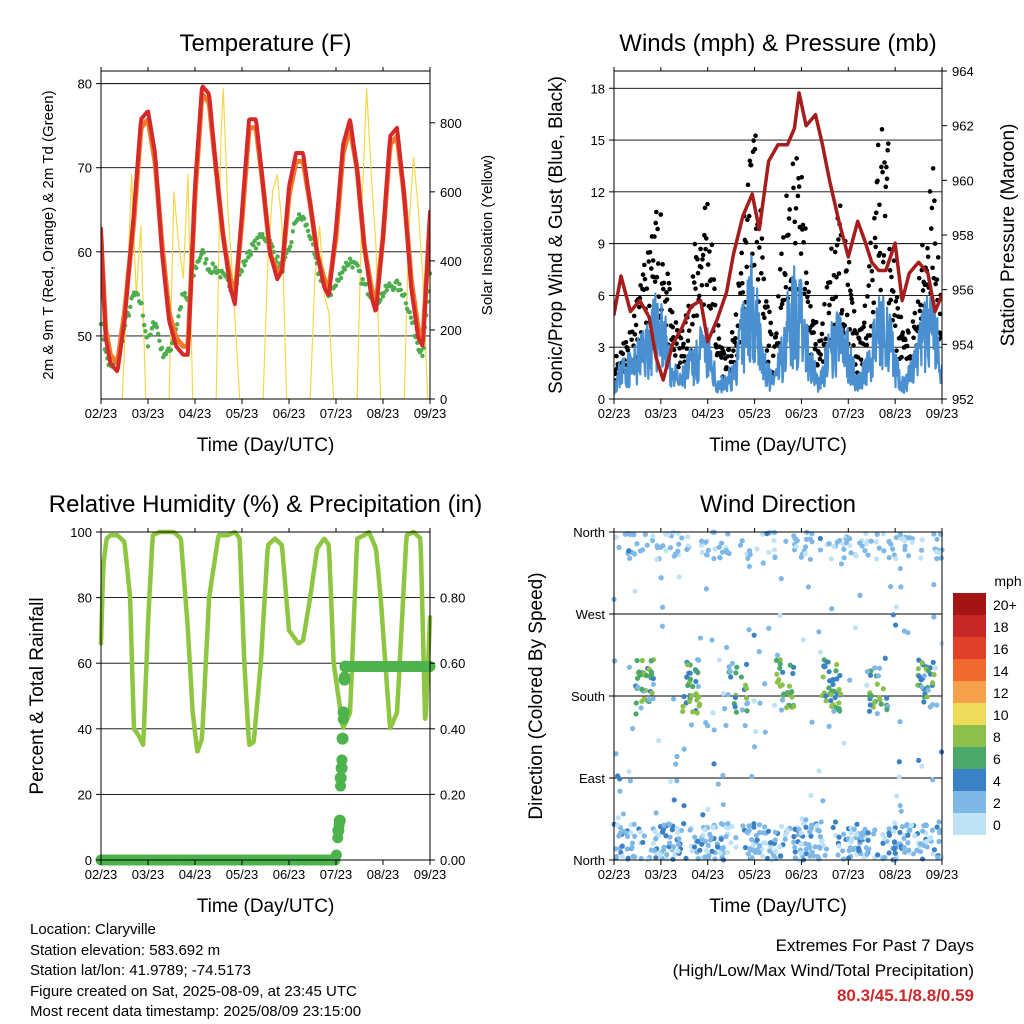 The height and width of the screenshot is (1024, 1024). Describe the element at coordinates (661, 413) in the screenshot. I see `x-tick-label: 03/23` at that location.